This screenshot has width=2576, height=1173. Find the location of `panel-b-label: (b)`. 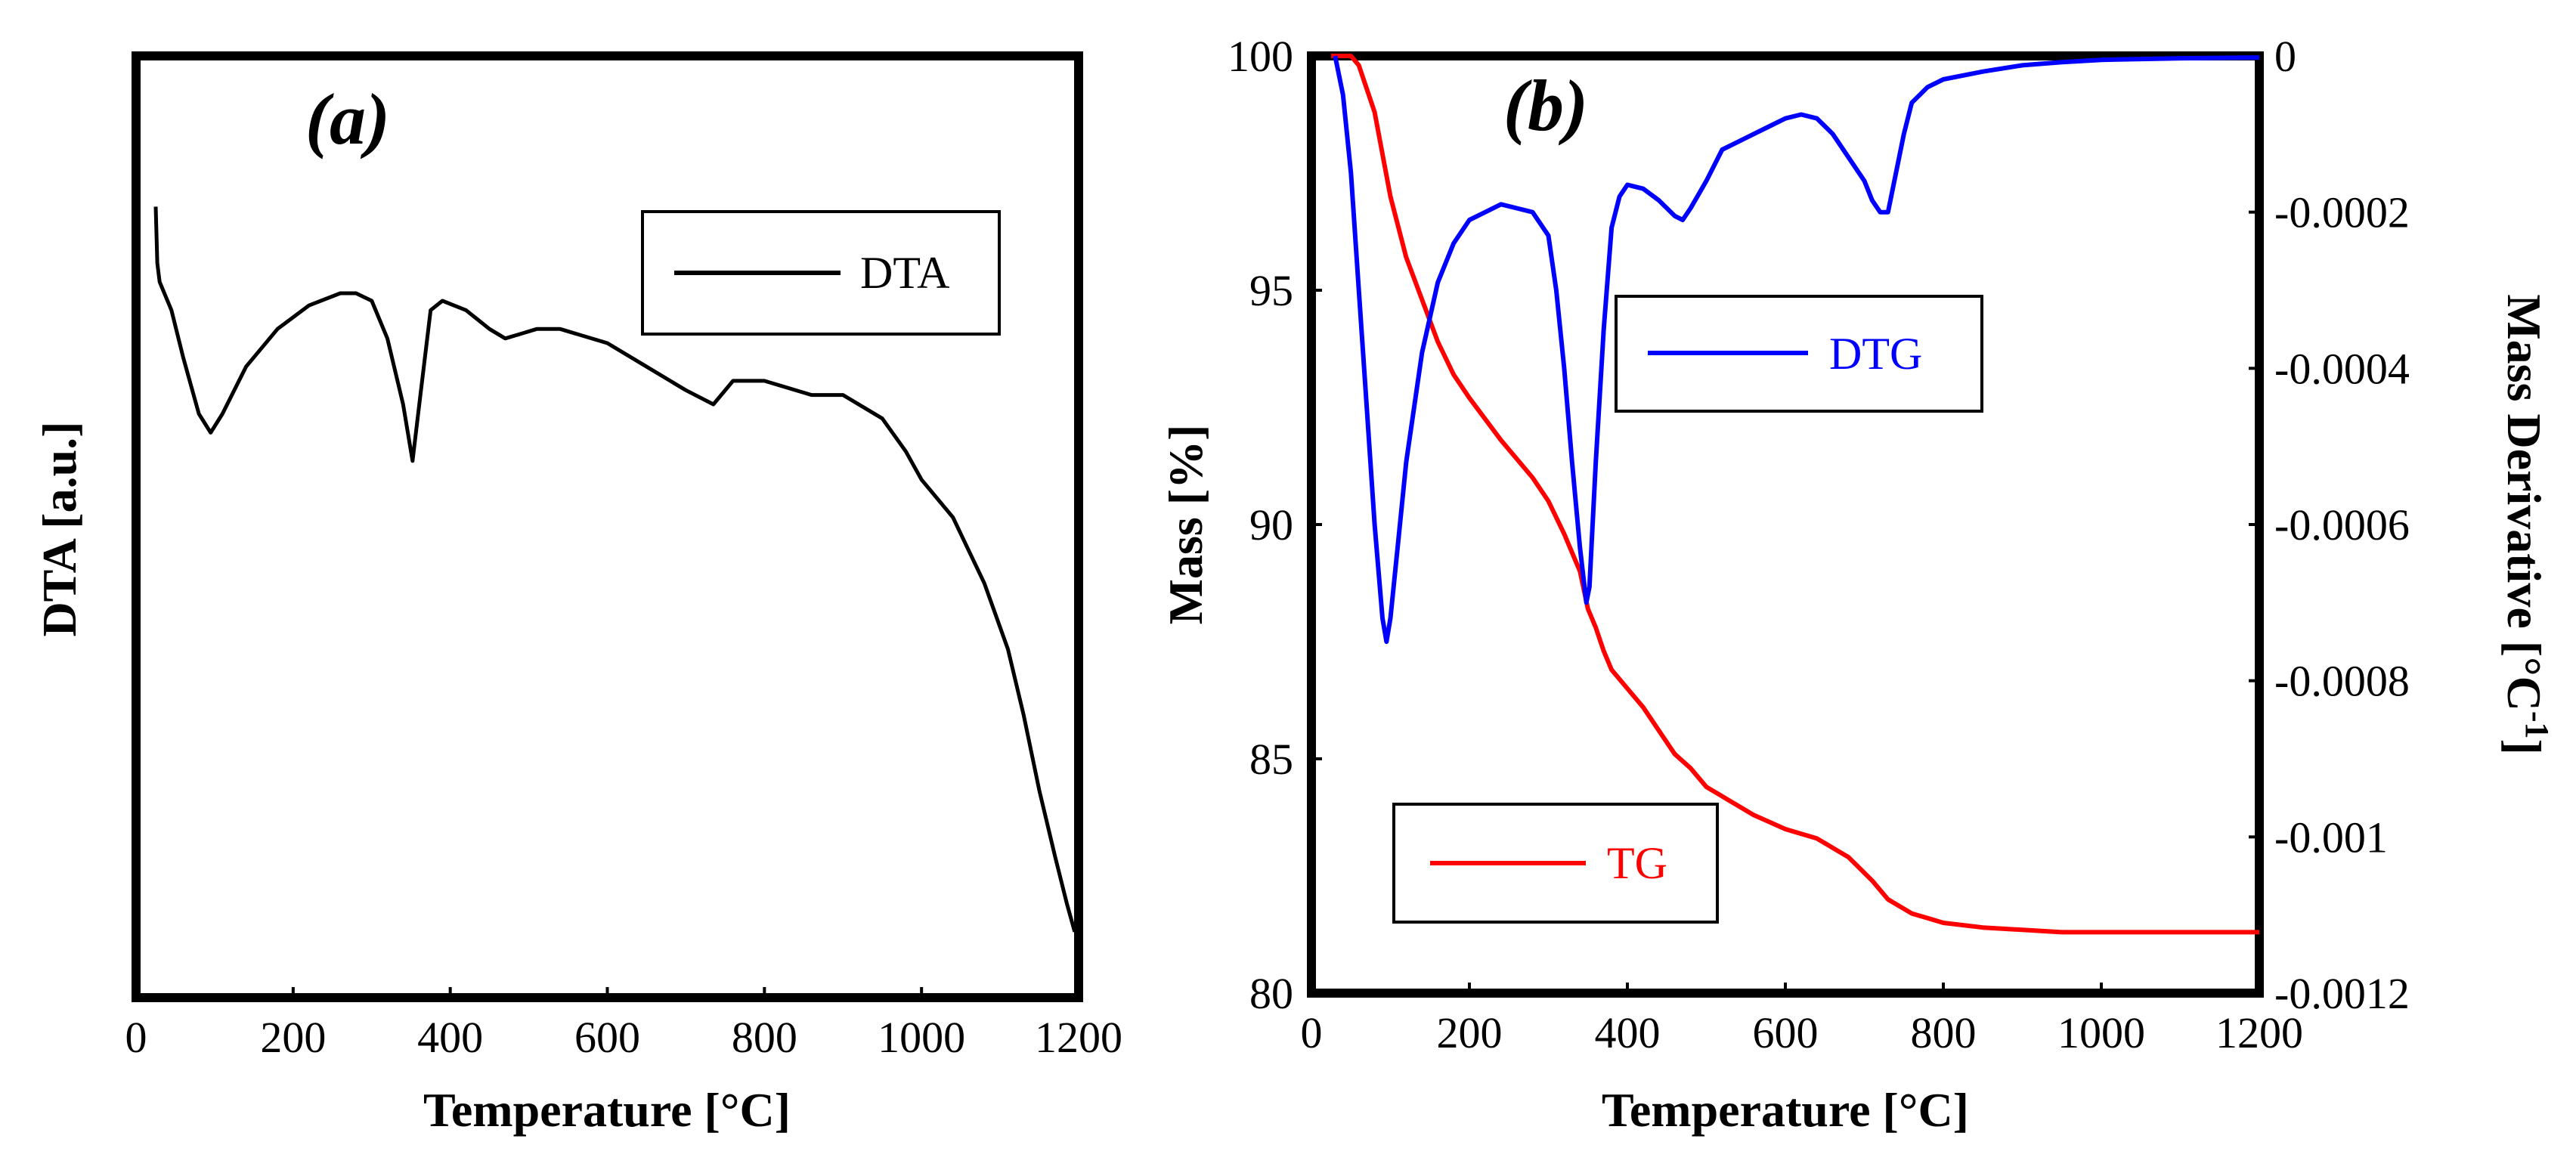

panel-b-label: (b) is located at coordinates (1545, 105).